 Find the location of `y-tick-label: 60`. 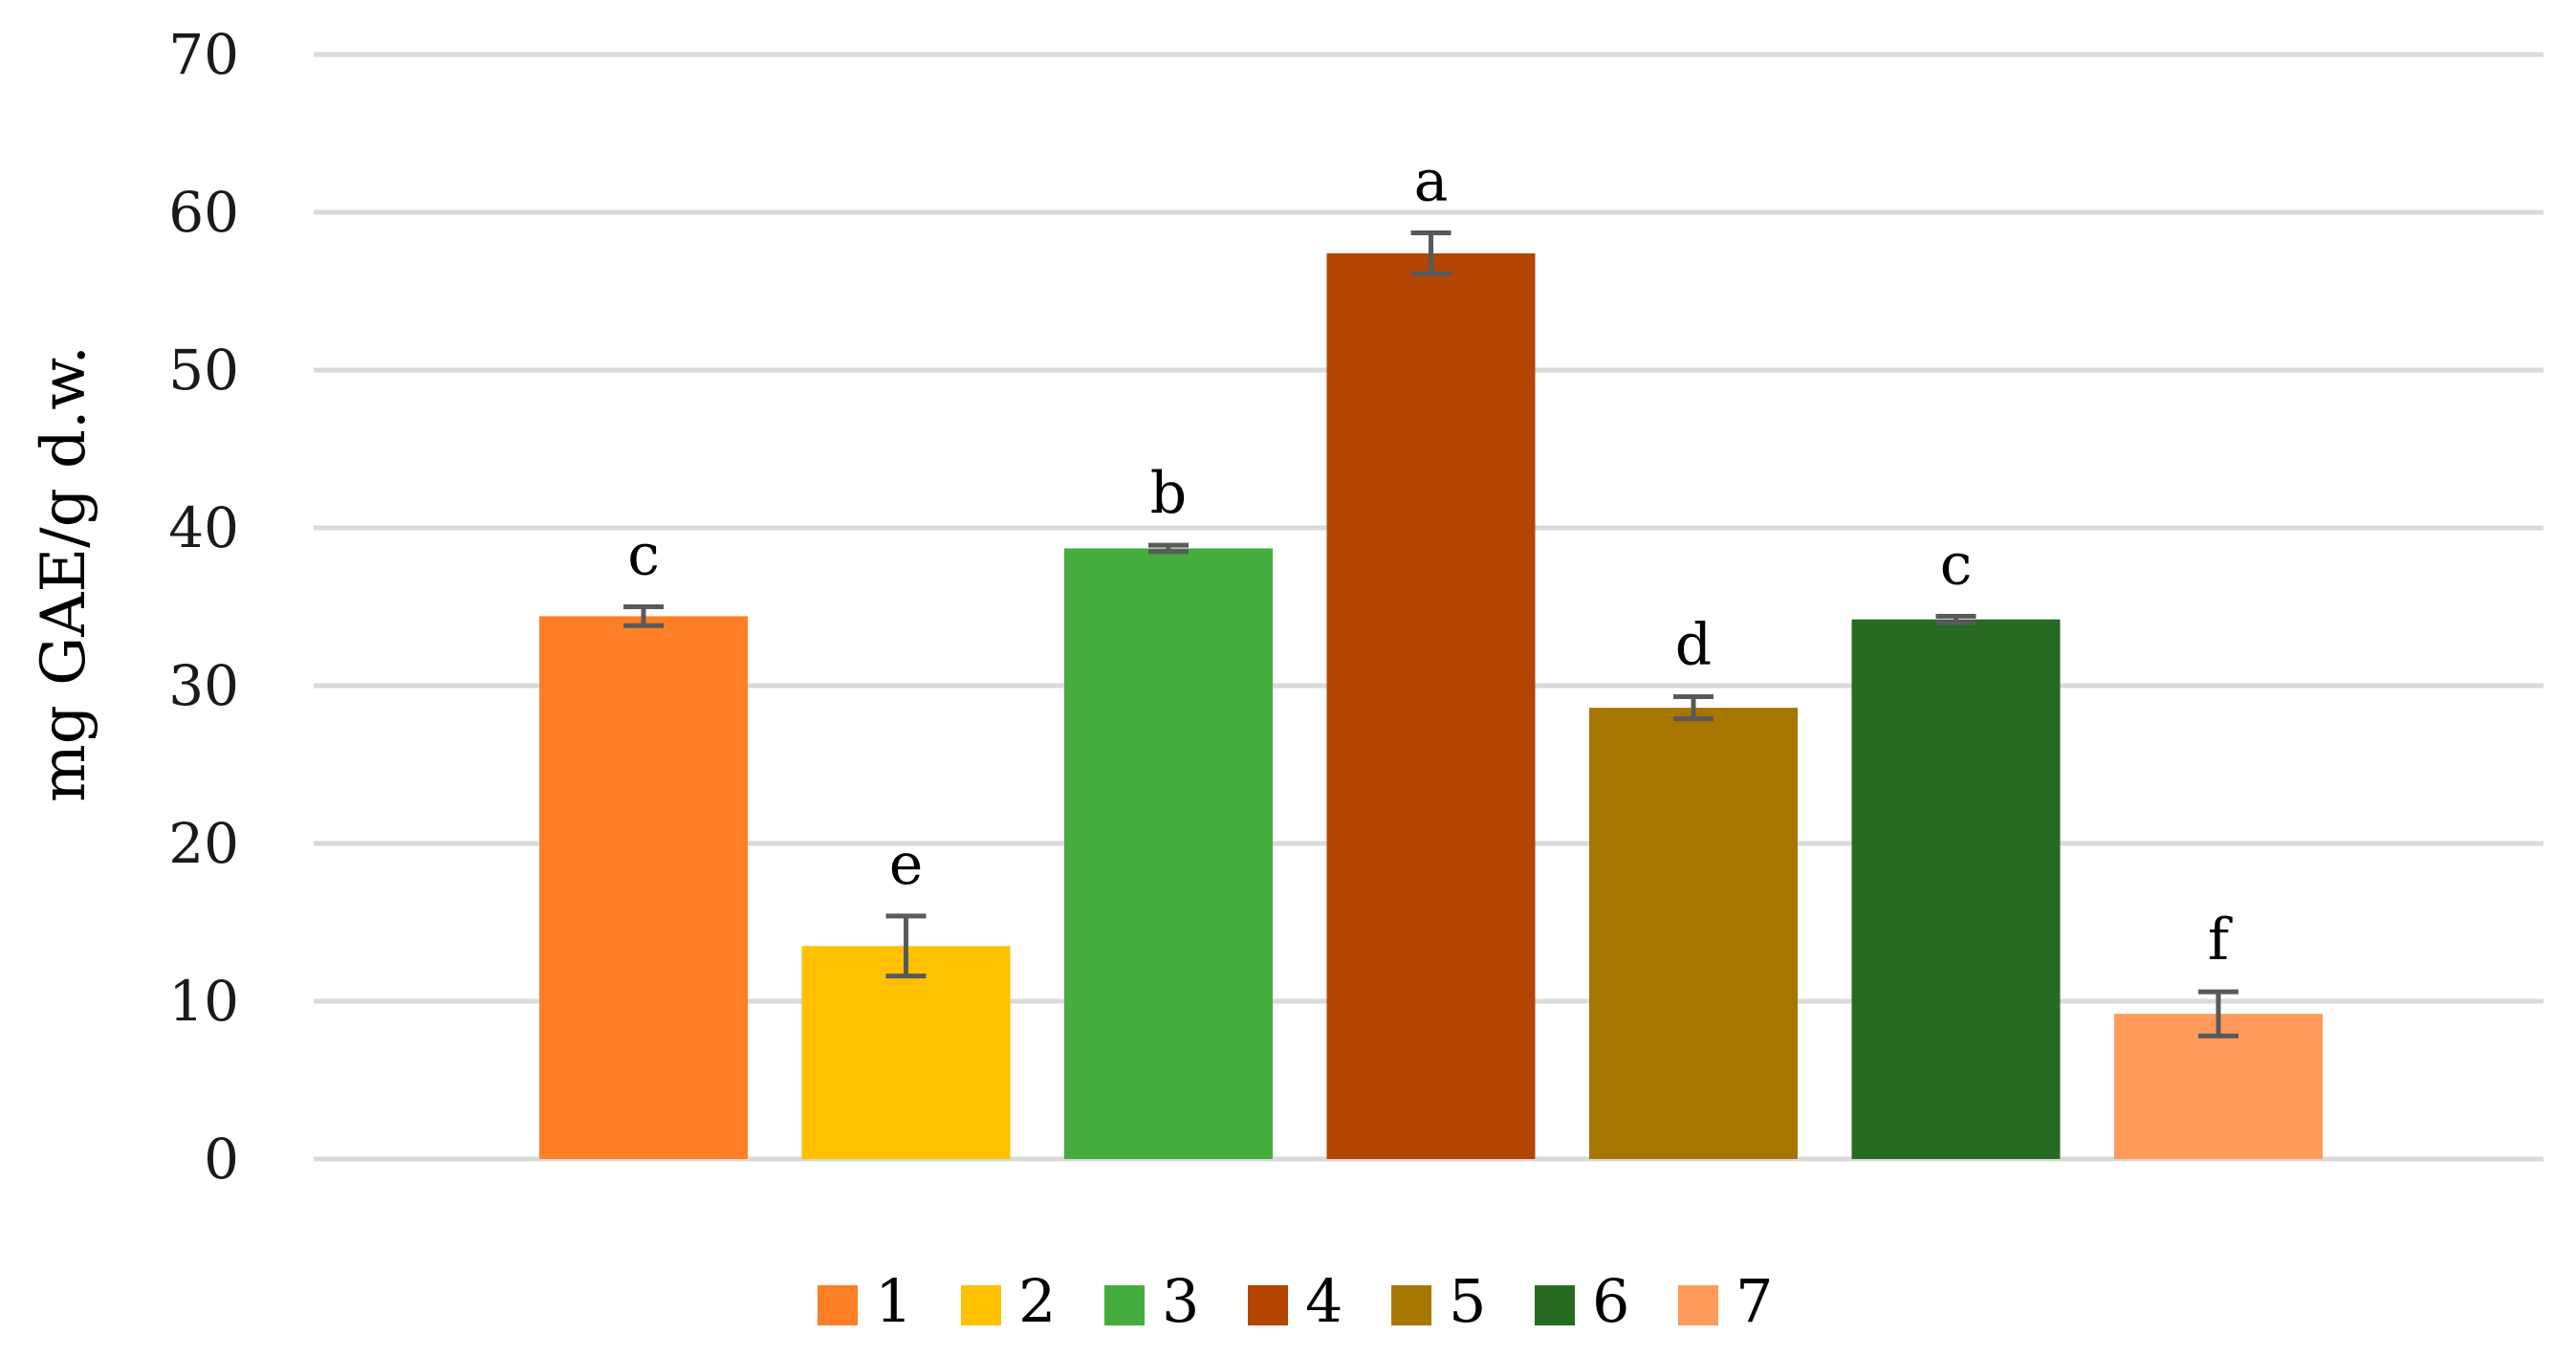

y-tick-label: 60 is located at coordinates (203, 212).